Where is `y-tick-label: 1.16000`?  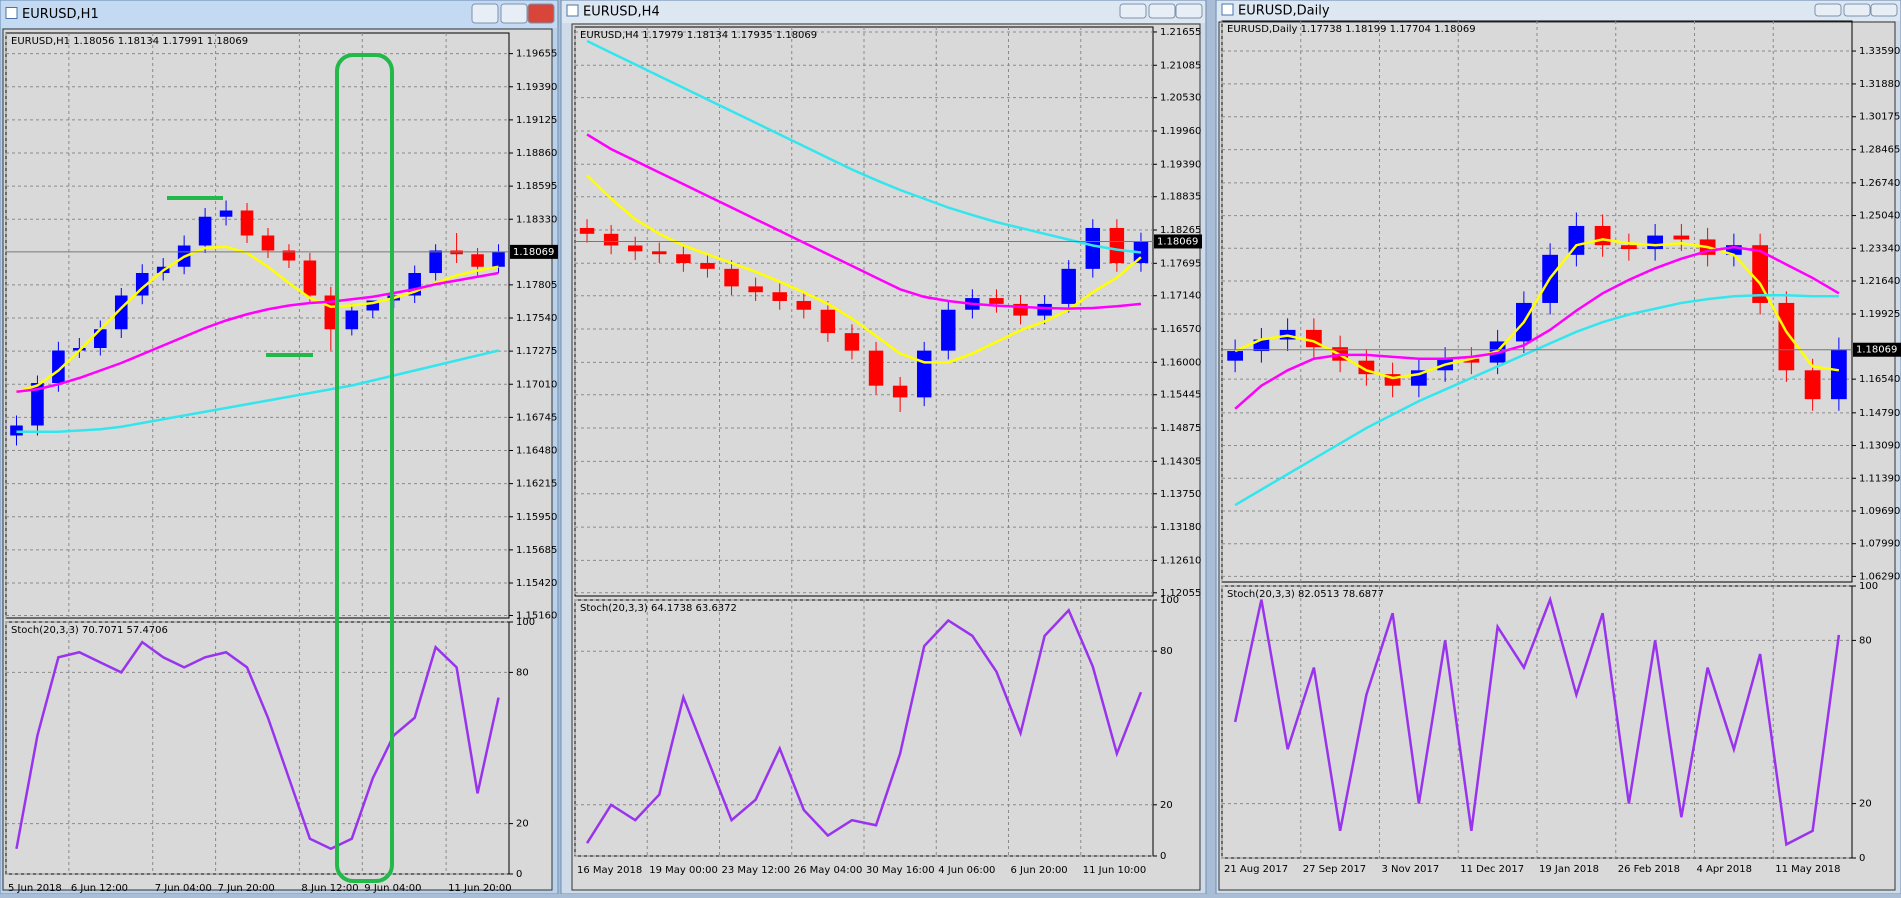 y-tick-label: 1.16000 is located at coordinates (1180, 362).